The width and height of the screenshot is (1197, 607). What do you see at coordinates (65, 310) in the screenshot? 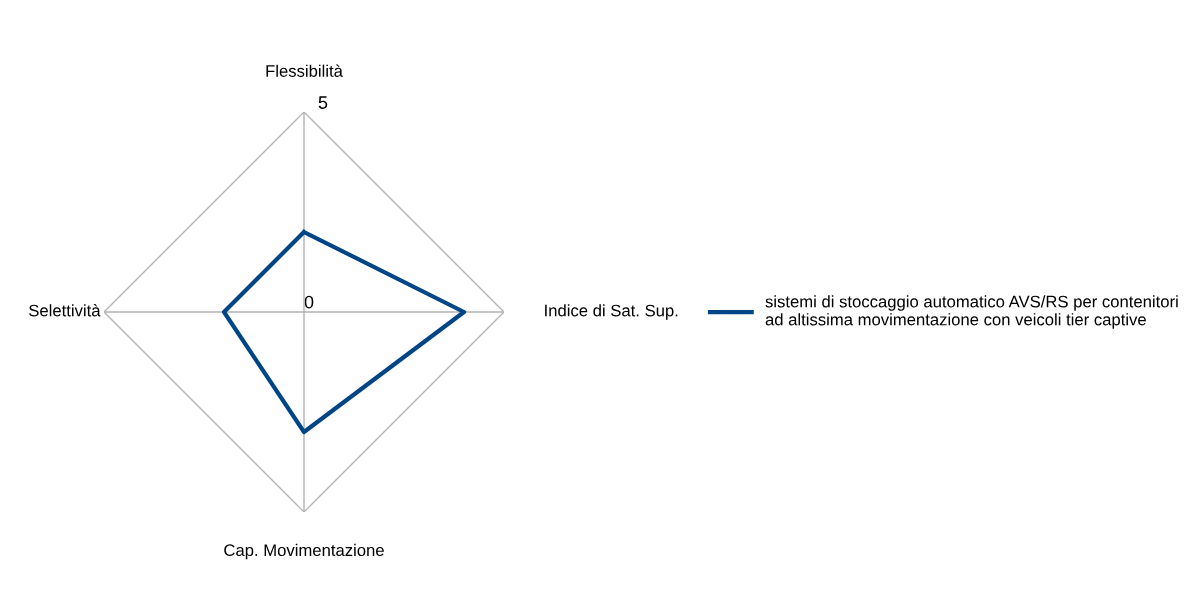
I see `spoke-label: Selettività` at bounding box center [65, 310].